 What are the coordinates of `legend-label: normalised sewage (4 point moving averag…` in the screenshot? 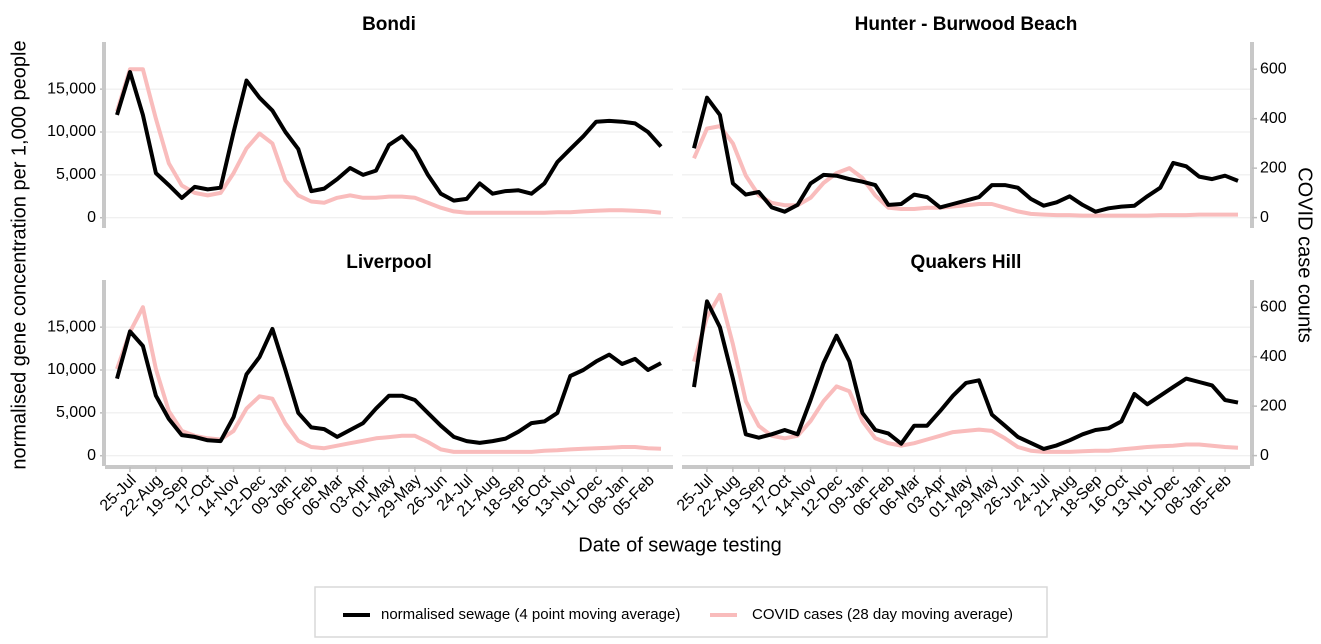 It's located at (530, 614).